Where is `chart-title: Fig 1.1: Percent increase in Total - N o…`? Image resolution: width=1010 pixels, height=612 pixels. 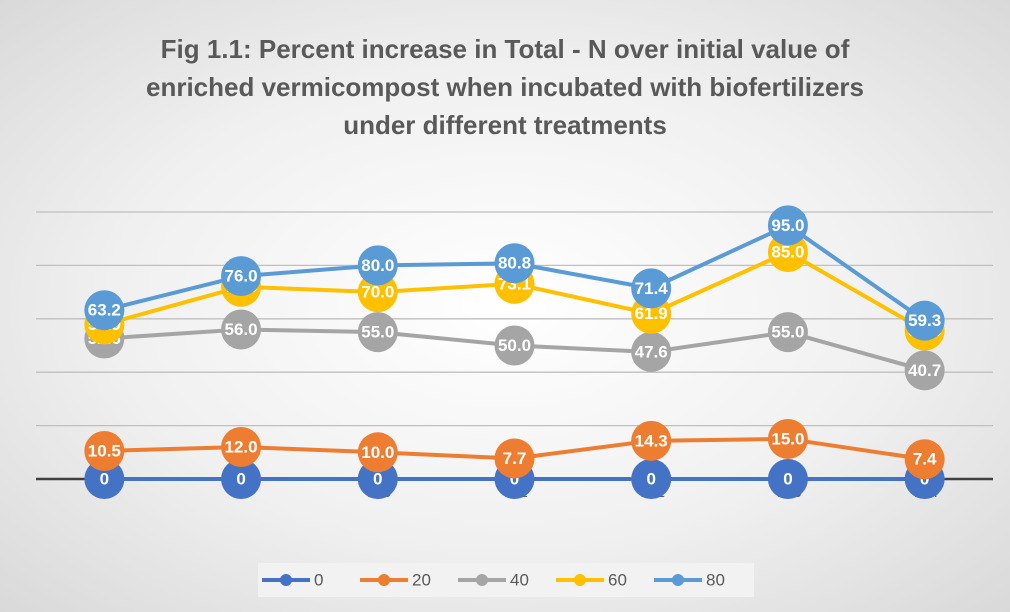 chart-title: Fig 1.1: Percent increase in Total - N o… is located at coordinates (505, 87).